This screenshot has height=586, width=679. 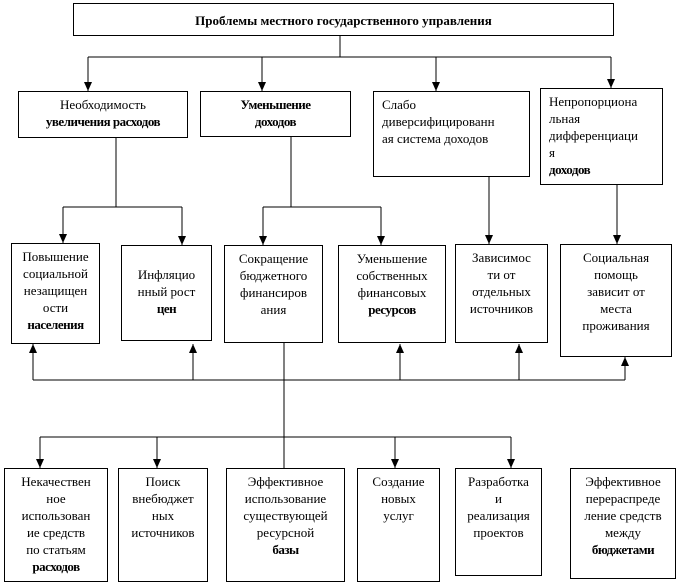 I want to click on level2-box-5: Зависимос ти от отдельных источников, so click(x=501, y=293).